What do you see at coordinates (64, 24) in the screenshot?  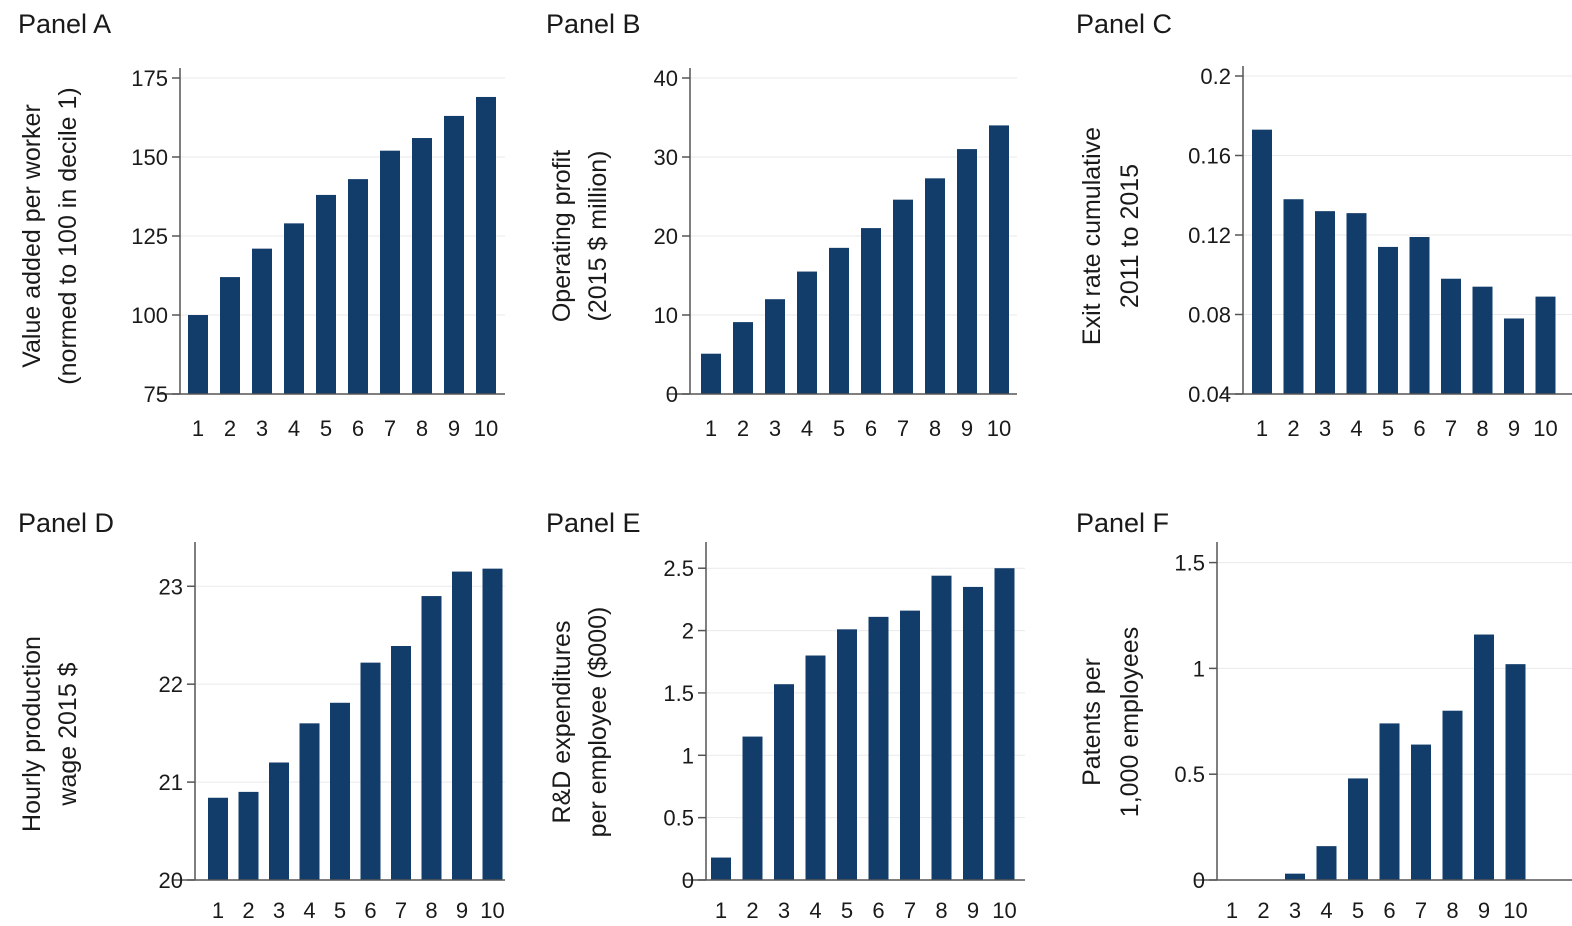 I see `panel-title: Panel A` at bounding box center [64, 24].